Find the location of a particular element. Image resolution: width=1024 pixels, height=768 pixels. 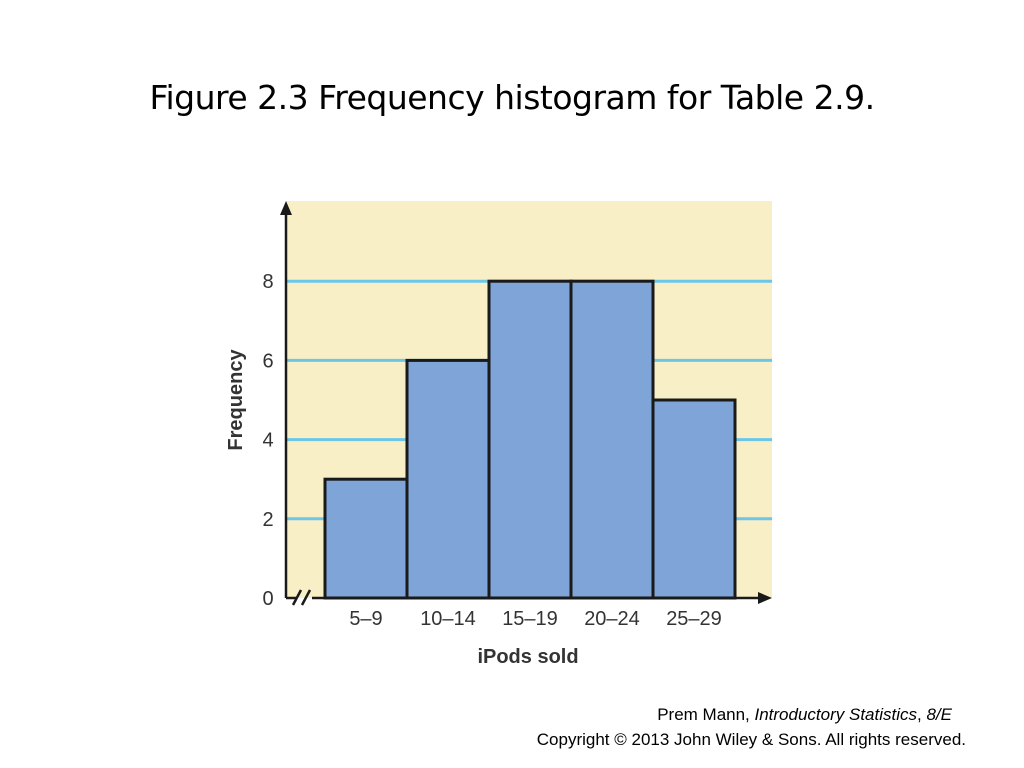

credit-citation: Prem Mann, Introductory Statistics, 8/E is located at coordinates (756, 715).